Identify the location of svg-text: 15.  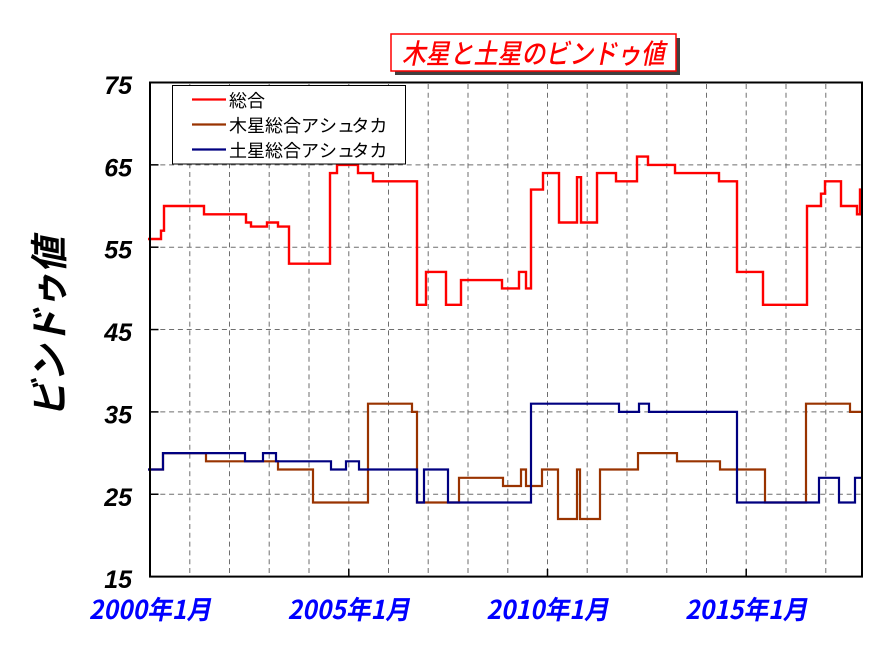
(118, 580).